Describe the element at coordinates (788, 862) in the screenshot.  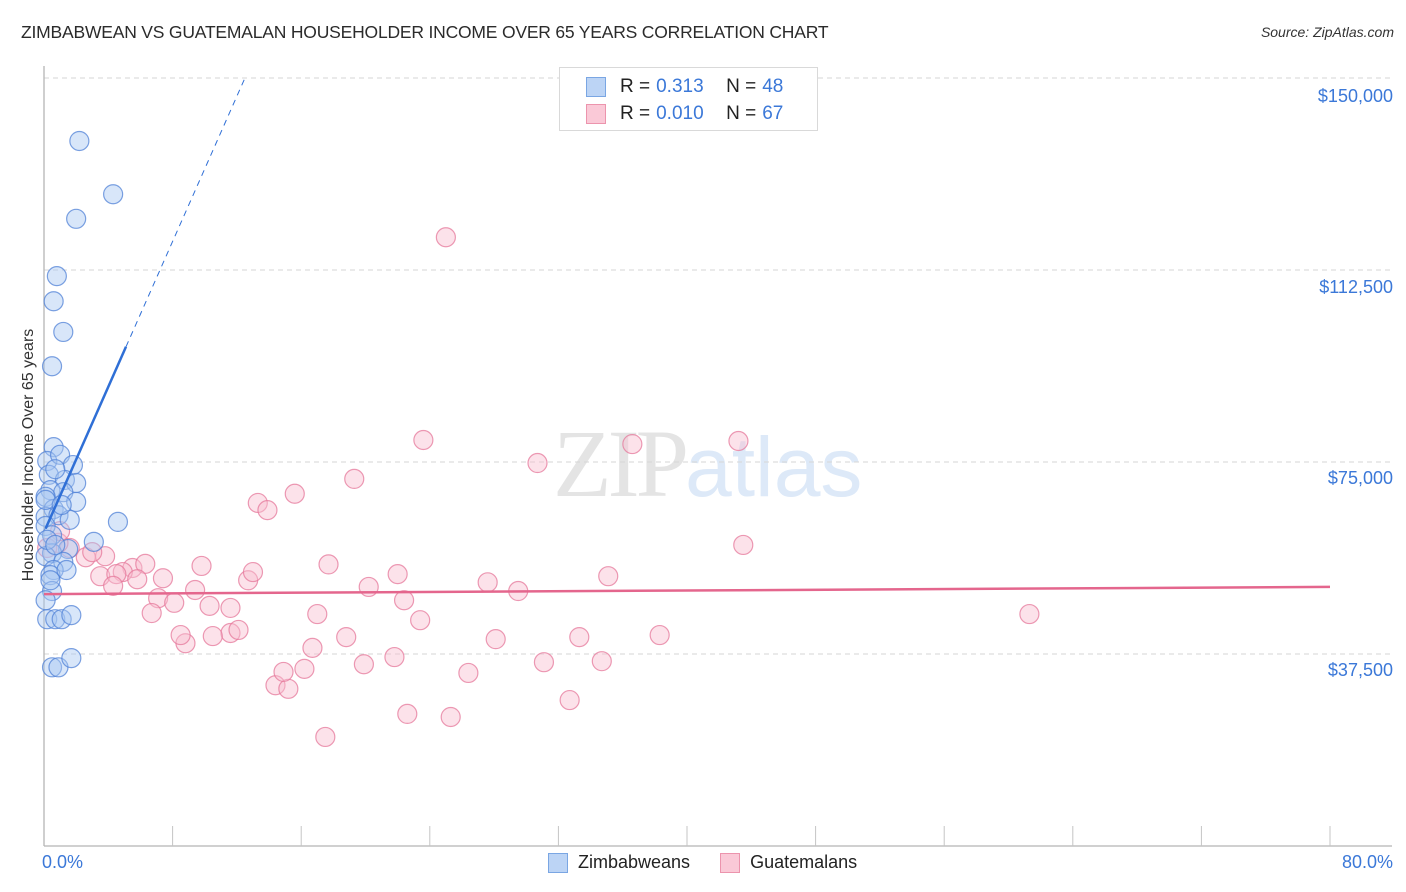
I see `legend-item-guatemalans: Guatemalans` at that location.